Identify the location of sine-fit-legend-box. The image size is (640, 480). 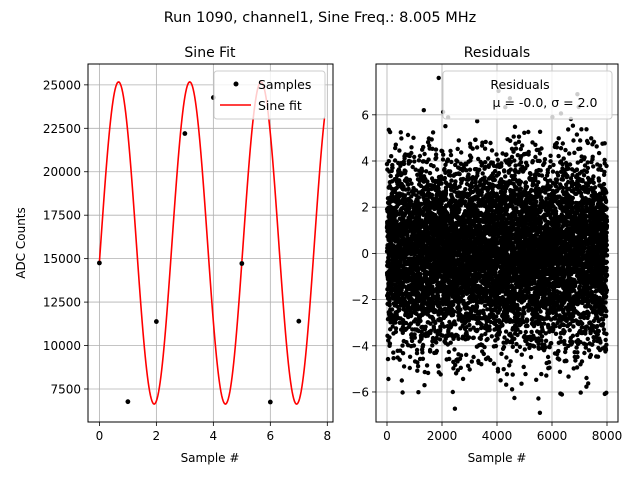
(269, 95).